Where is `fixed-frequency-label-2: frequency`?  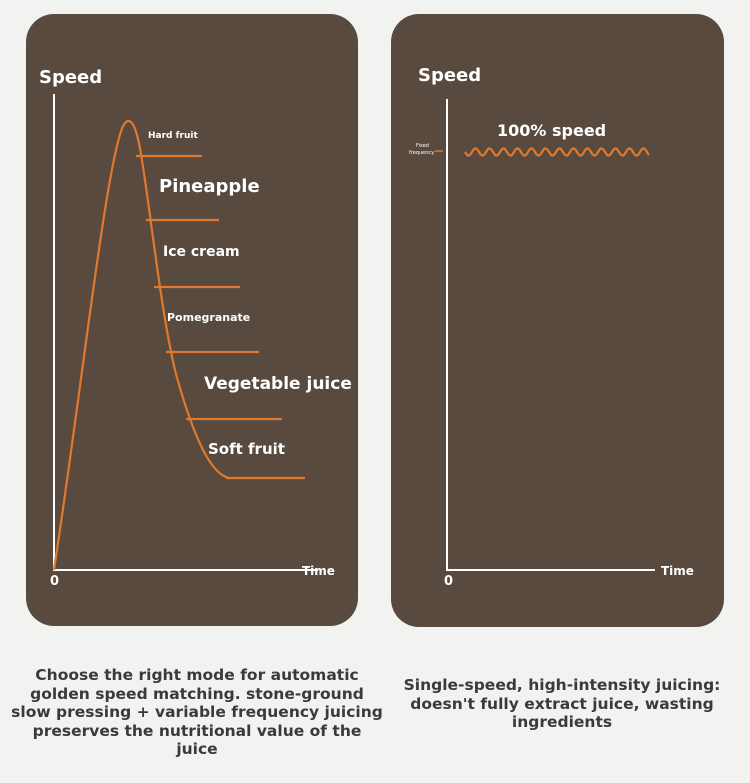 fixed-frequency-label-2: frequency is located at coordinates (422, 153).